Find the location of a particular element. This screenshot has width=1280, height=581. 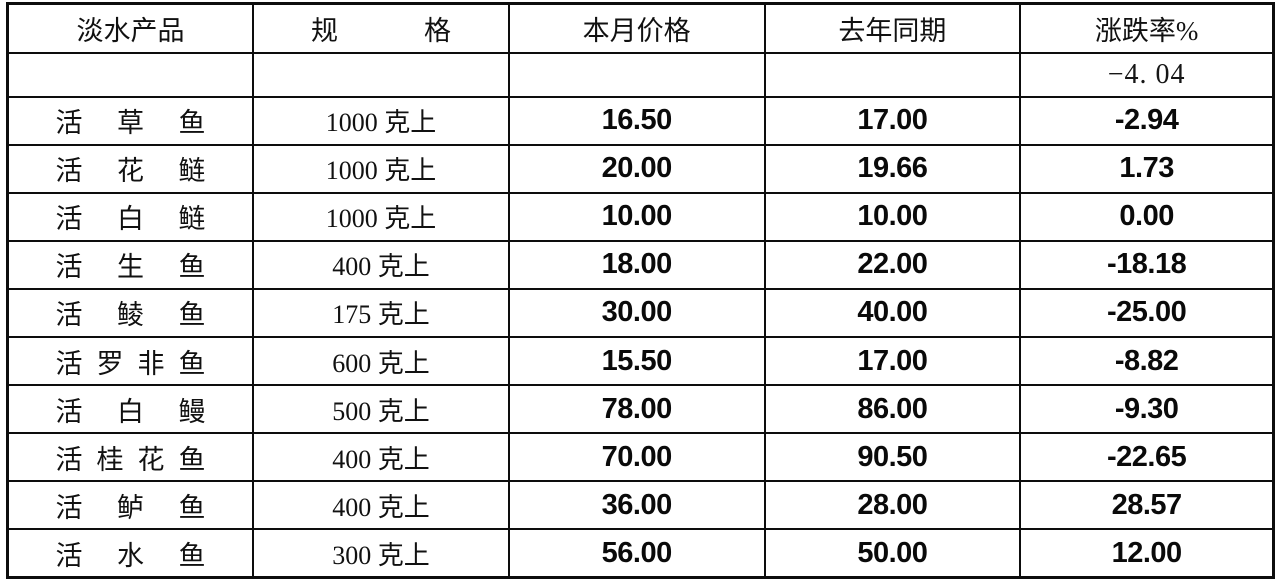

product-cell: 活水鱼 is located at coordinates (130, 553).